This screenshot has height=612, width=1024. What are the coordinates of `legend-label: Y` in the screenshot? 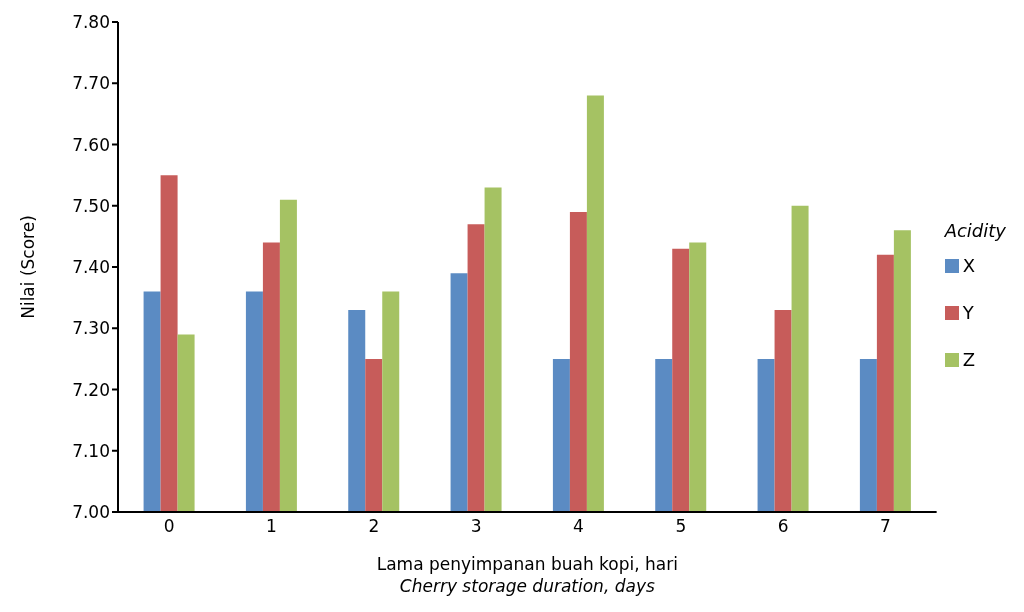 It's located at (968, 312).